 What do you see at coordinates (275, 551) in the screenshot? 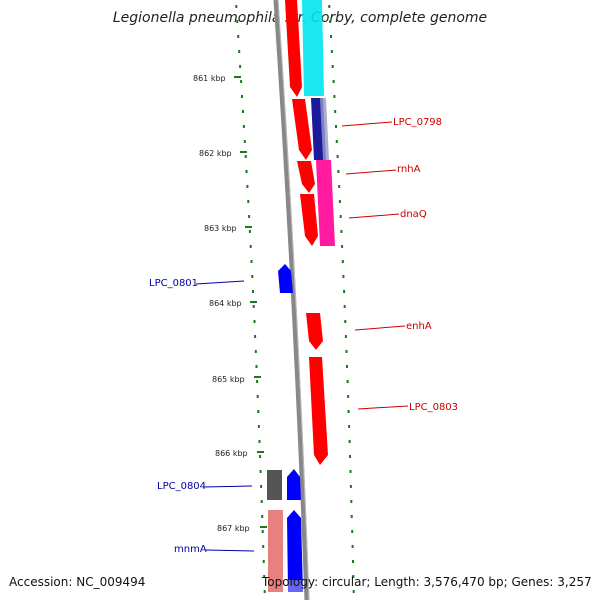
I see `gene-mnmA` at bounding box center [275, 551].